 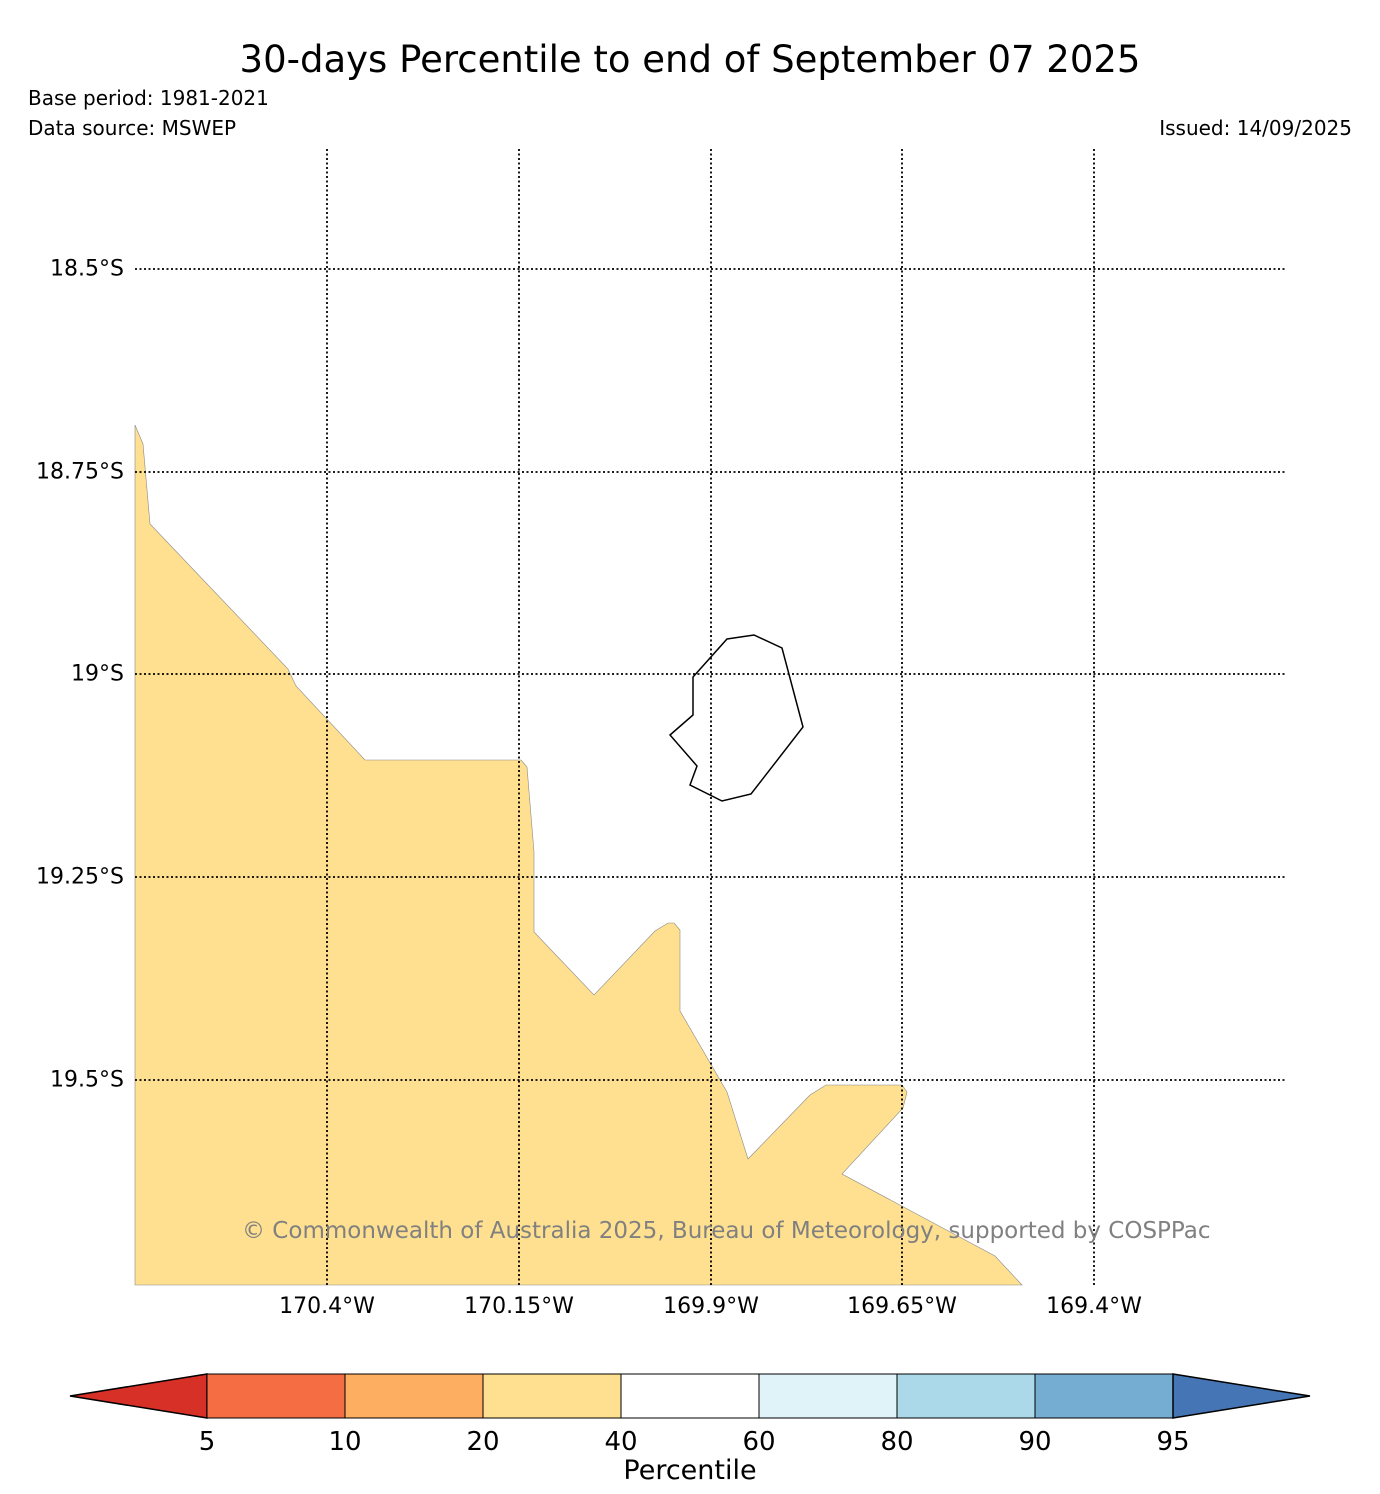 I want to click on colorbar-label: Percentile, so click(x=690, y=1470).